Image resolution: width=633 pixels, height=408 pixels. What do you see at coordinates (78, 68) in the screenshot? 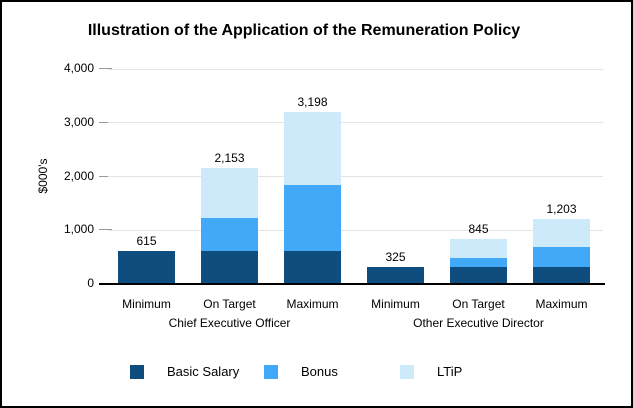
I see `y-axis-tick-label: 4,000` at bounding box center [78, 68].